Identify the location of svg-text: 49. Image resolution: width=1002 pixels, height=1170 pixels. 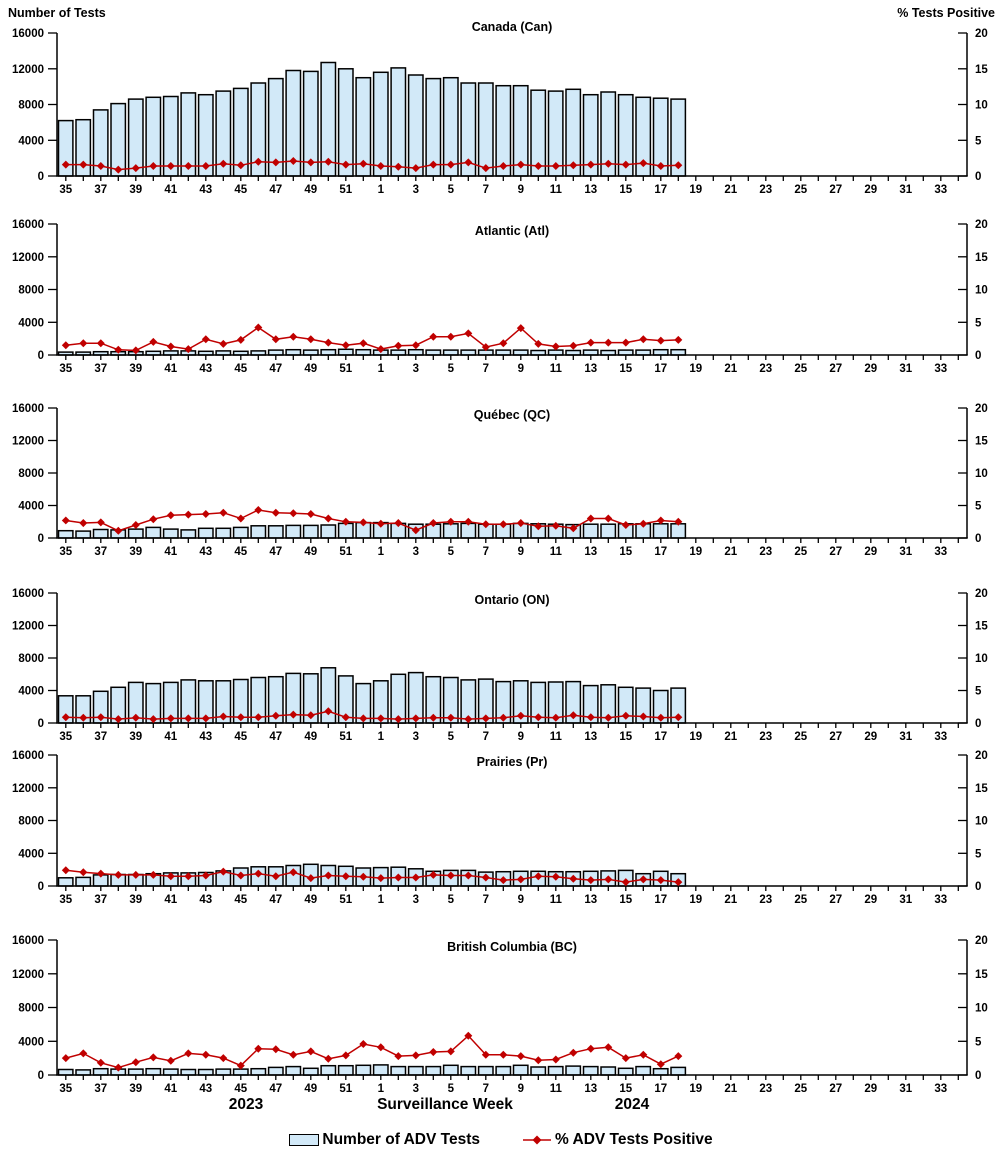
(310, 737).